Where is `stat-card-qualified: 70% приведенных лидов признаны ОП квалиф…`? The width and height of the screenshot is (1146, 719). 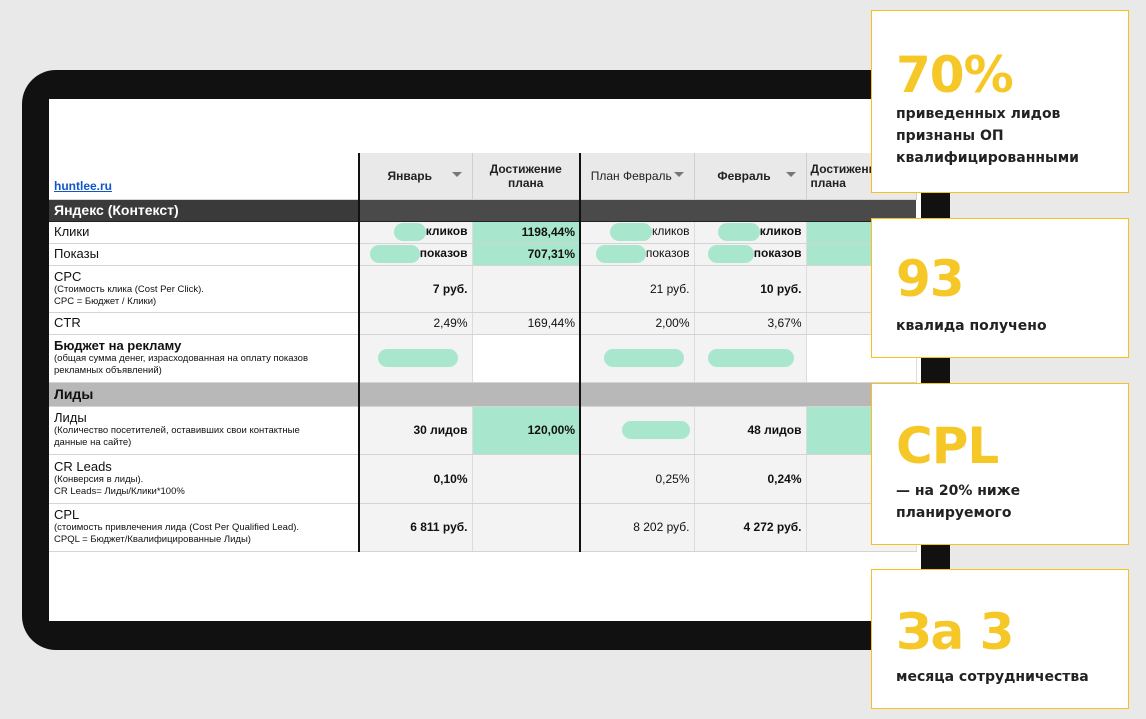 stat-card-qualified: 70% приведенных лидов признаны ОП квалиф… is located at coordinates (1000, 101).